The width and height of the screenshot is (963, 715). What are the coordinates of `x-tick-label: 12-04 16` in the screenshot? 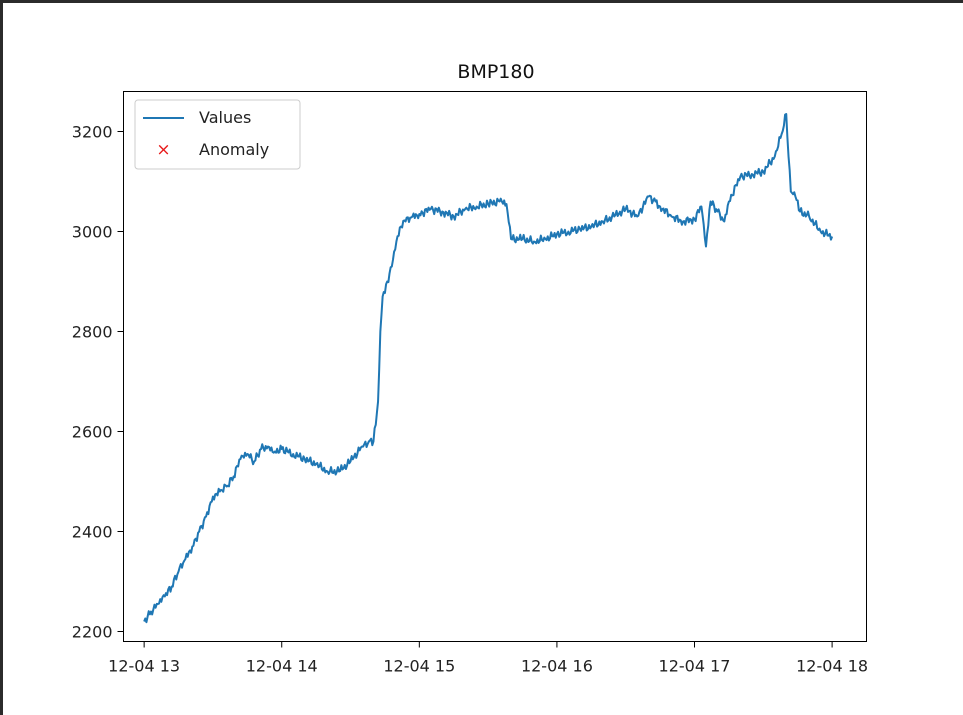 It's located at (557, 666).